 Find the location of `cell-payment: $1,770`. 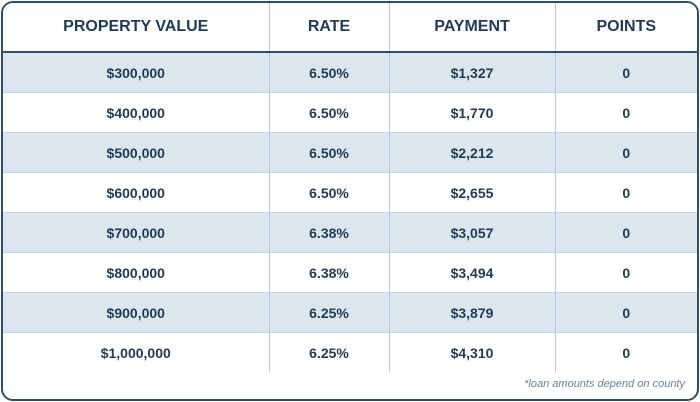

cell-payment: $1,770 is located at coordinates (471, 112).